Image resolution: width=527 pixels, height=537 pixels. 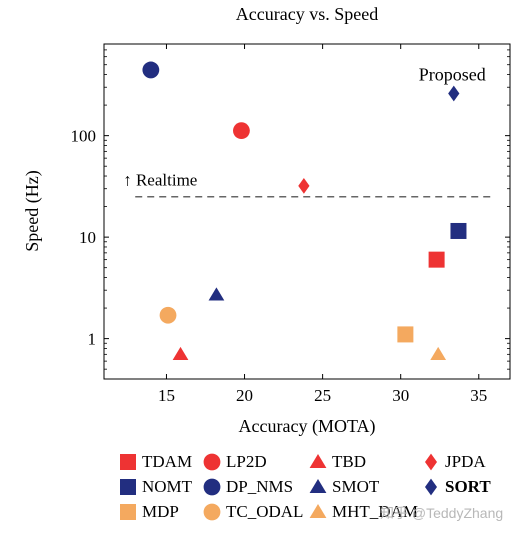 I want to click on chart-title: Accuracy vs. Speed, so click(x=307, y=14).